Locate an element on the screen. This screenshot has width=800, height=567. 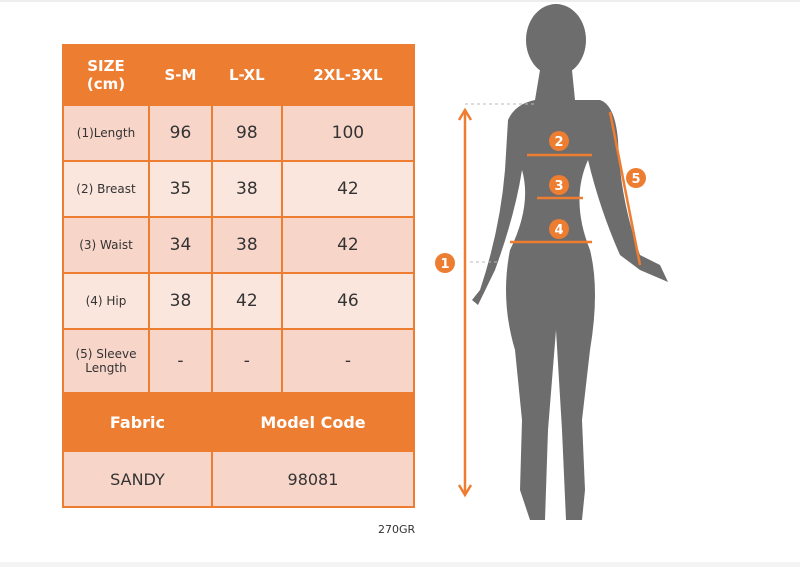
header-row: SIZE (cm) S-M L-XL 2XL-3XL is located at coordinates (239, 75).